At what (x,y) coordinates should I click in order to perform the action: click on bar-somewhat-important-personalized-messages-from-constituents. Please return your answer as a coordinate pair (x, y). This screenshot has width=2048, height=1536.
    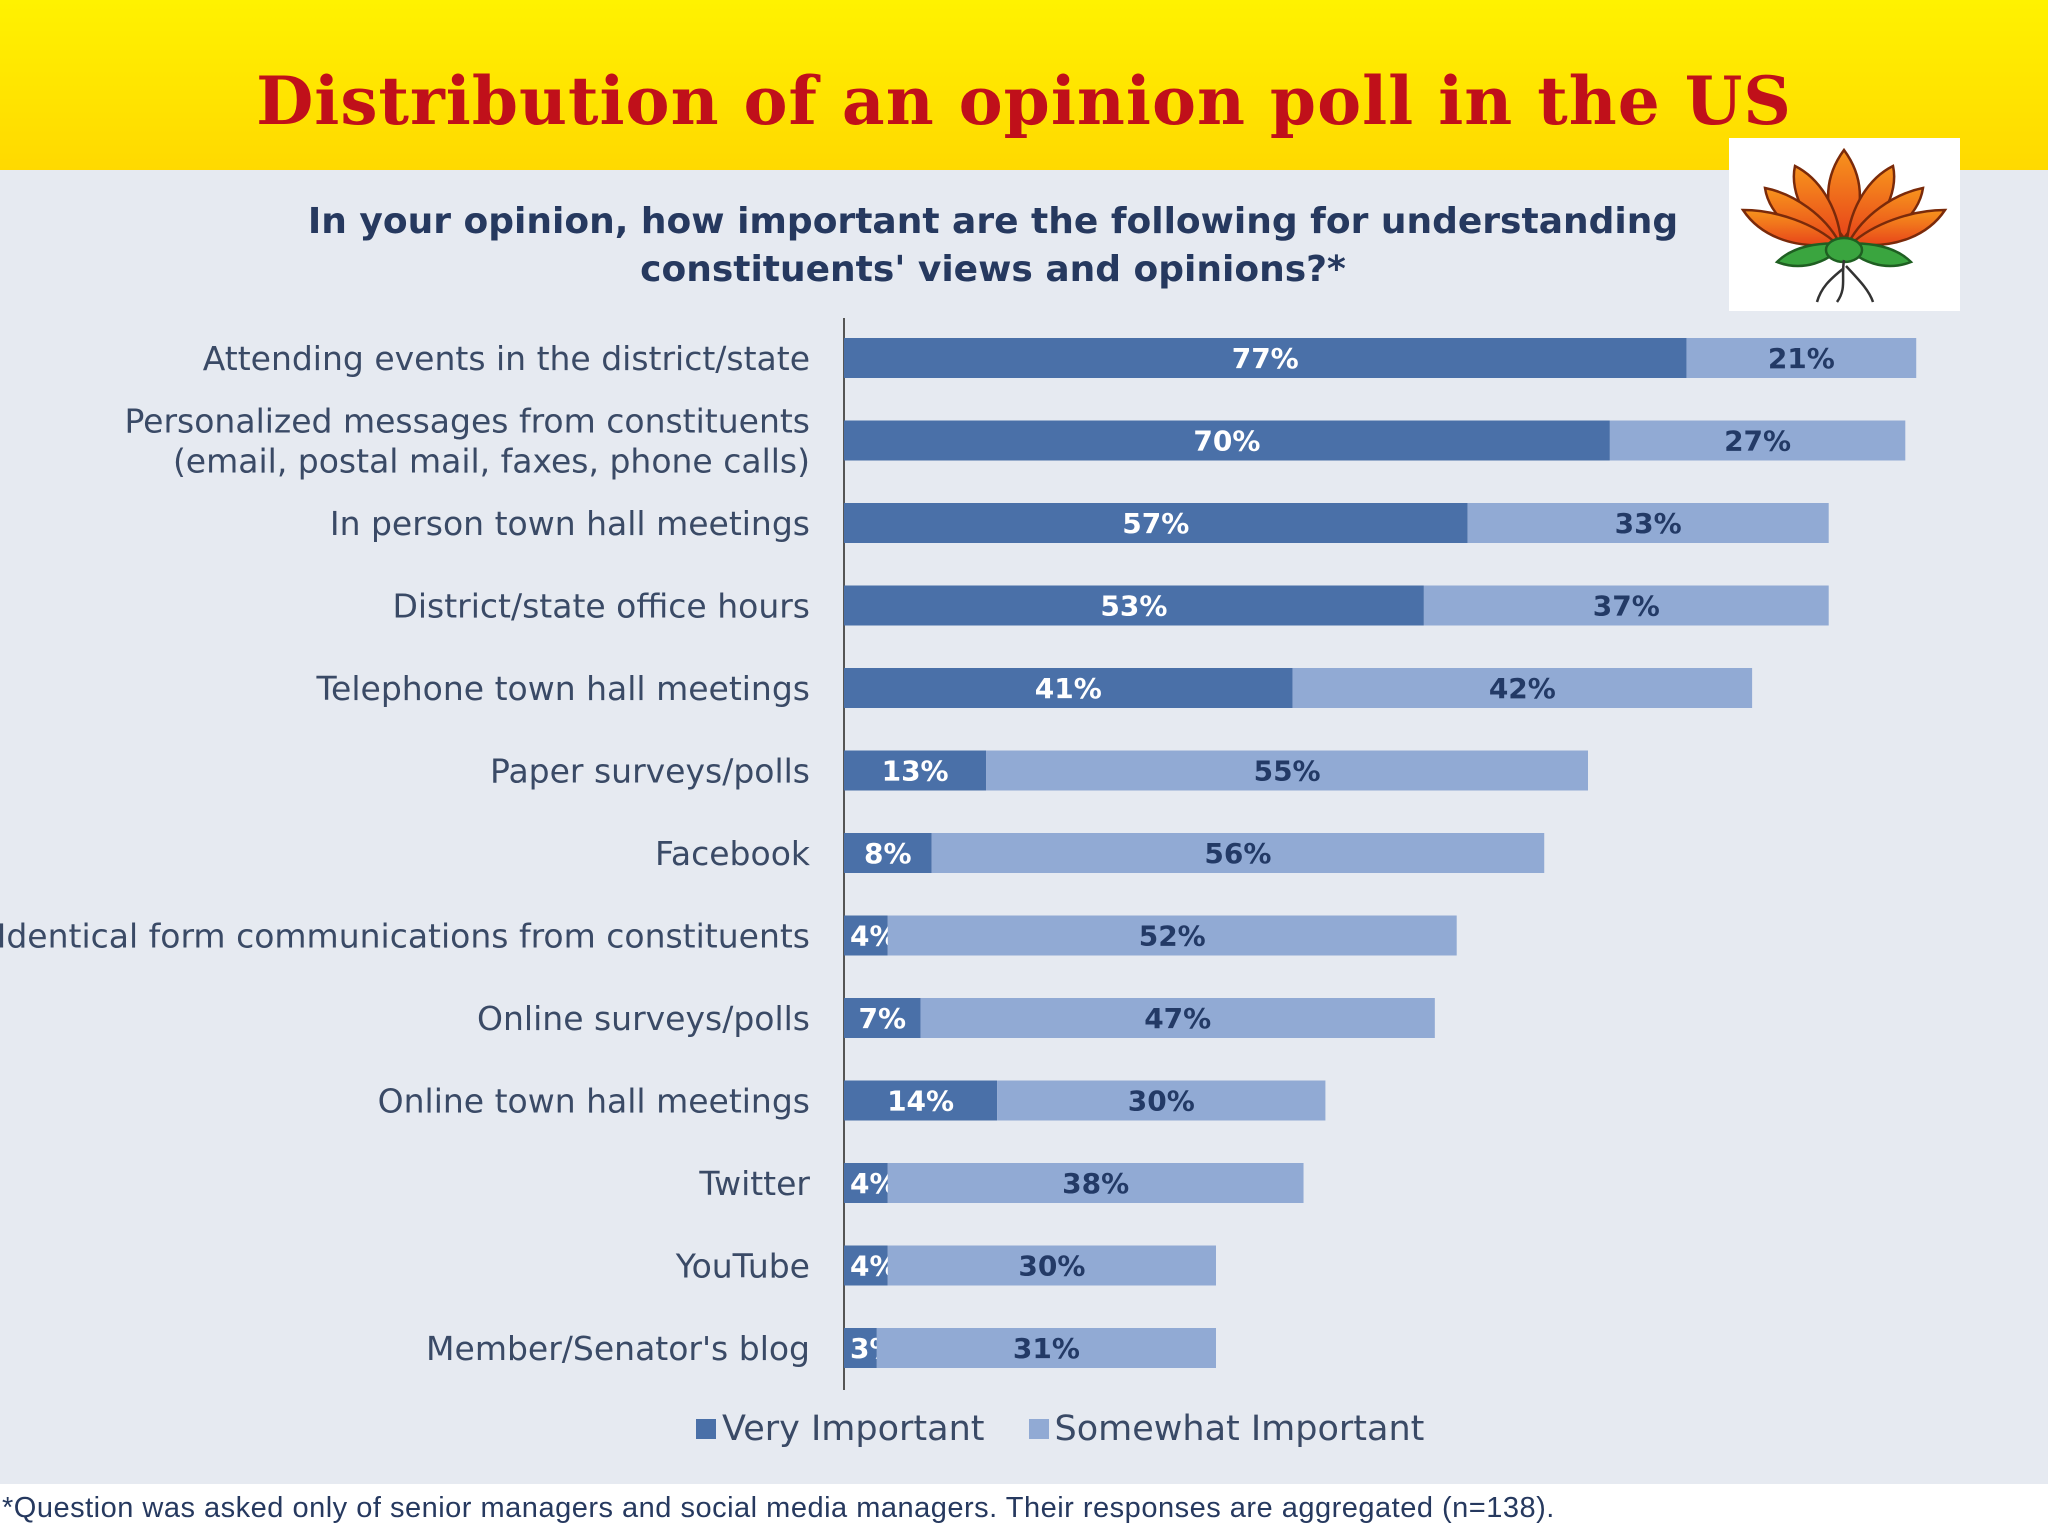
    Looking at the image, I should click on (1757, 440).